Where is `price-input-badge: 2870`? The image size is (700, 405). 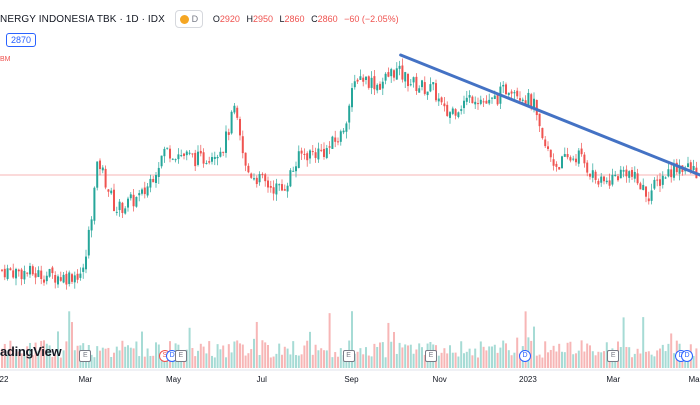 price-input-badge: 2870 is located at coordinates (21, 40).